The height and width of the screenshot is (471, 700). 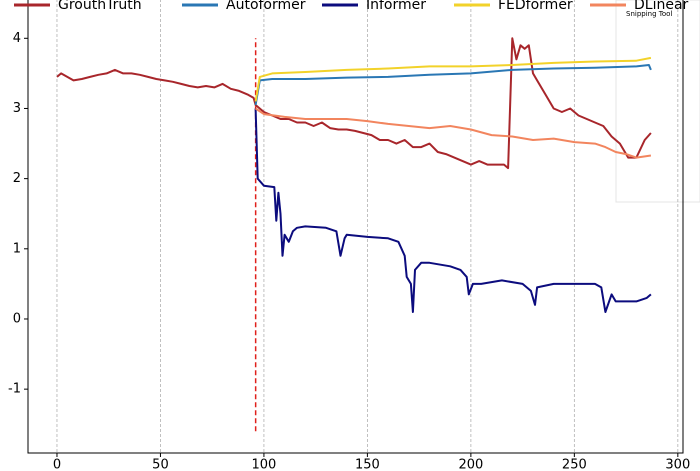 What do you see at coordinates (396, 6) in the screenshot?
I see `legend-label: Informer` at bounding box center [396, 6].